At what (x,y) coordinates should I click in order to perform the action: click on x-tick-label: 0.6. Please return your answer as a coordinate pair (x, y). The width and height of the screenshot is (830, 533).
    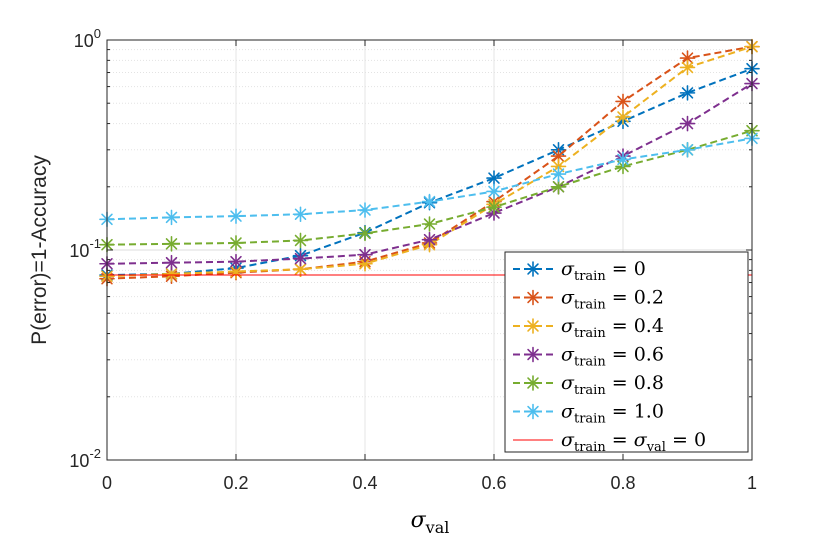
    Looking at the image, I should click on (493, 483).